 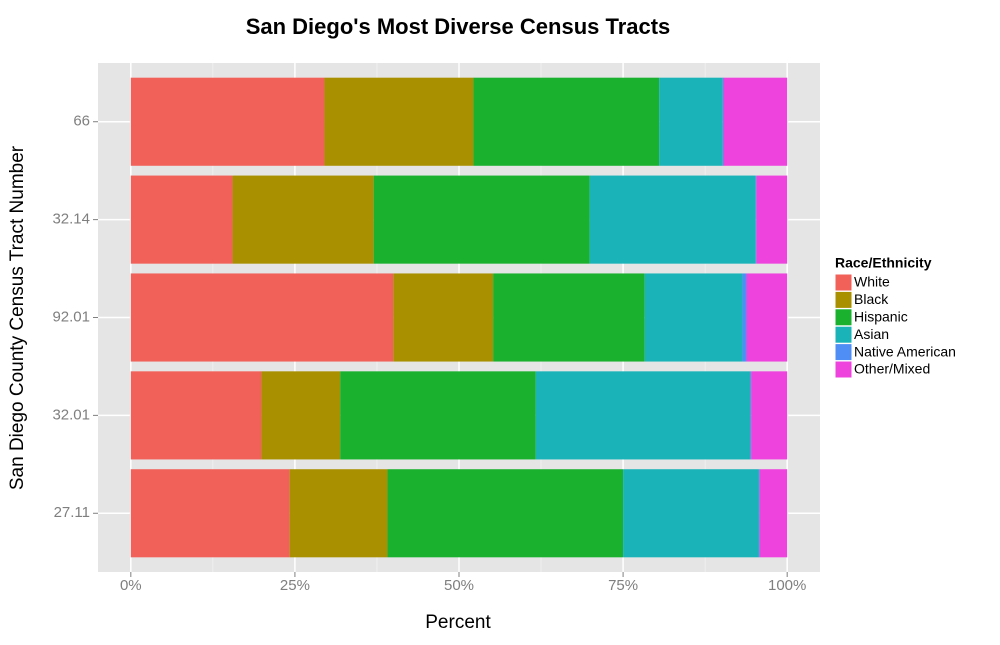 I want to click on legend-label: Hispanic, so click(x=881, y=317).